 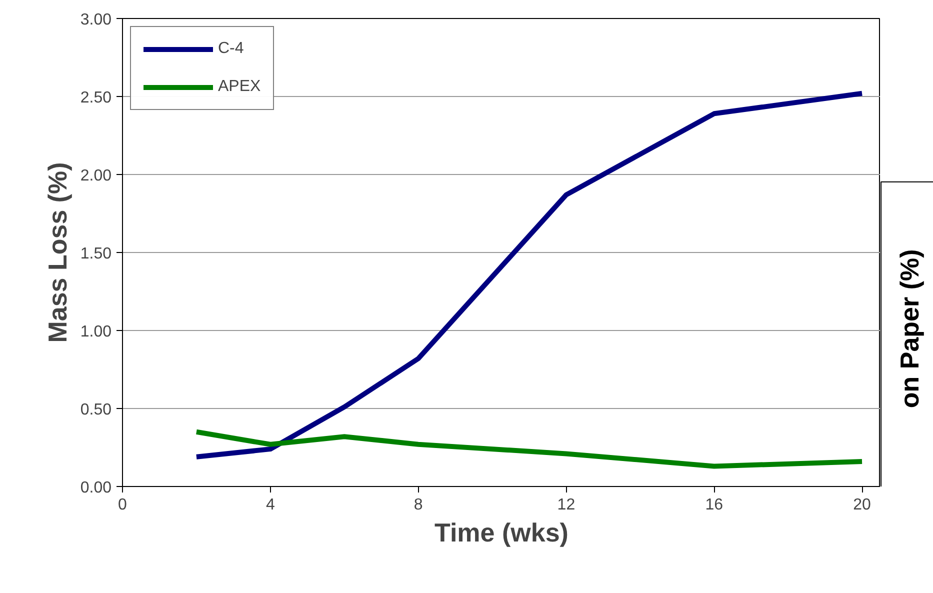 I want to click on y-axis-title: Mass Loss (%), so click(x=57, y=252).